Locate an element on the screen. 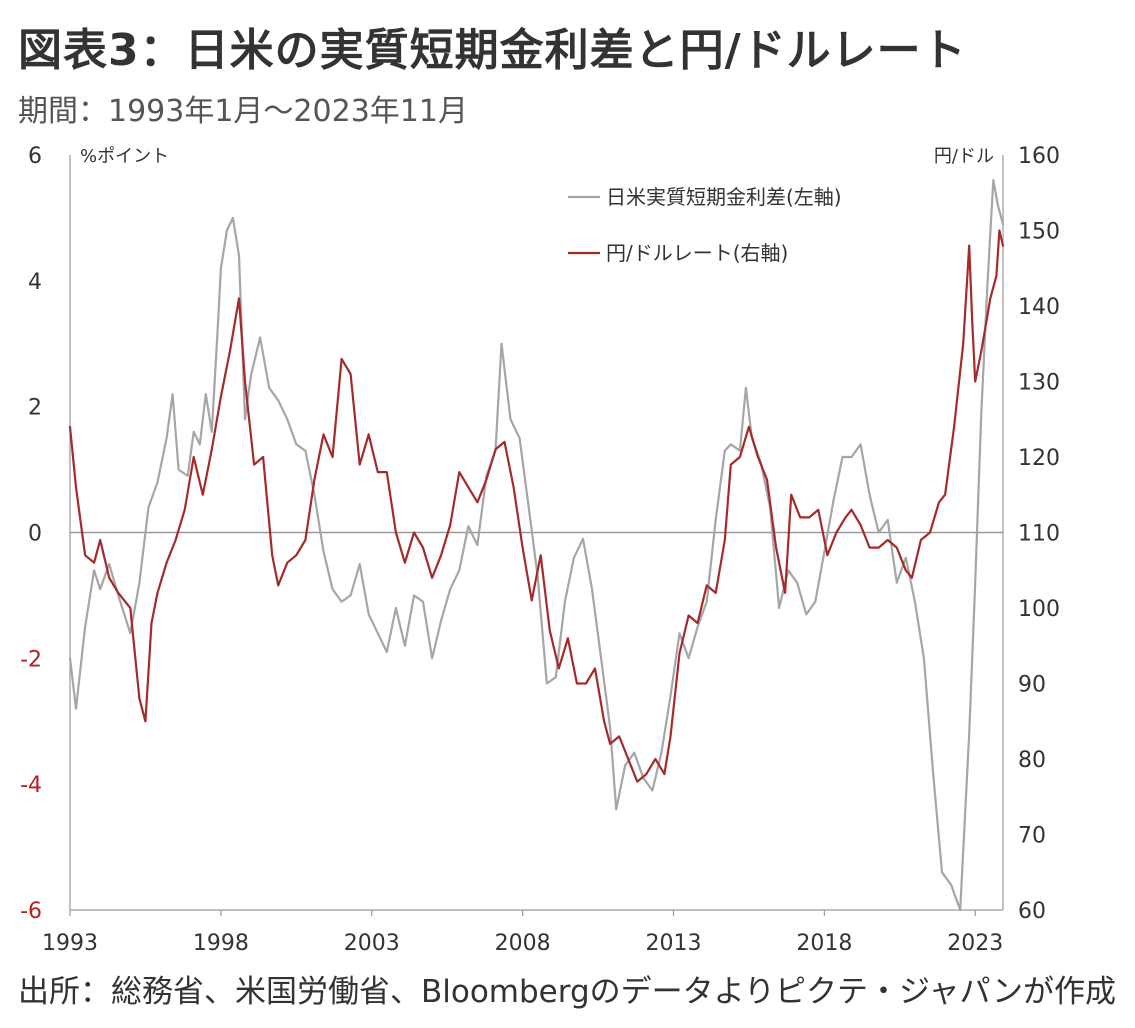 The width and height of the screenshot is (1135, 1028). left-tick-label: 4 is located at coordinates (35, 282).